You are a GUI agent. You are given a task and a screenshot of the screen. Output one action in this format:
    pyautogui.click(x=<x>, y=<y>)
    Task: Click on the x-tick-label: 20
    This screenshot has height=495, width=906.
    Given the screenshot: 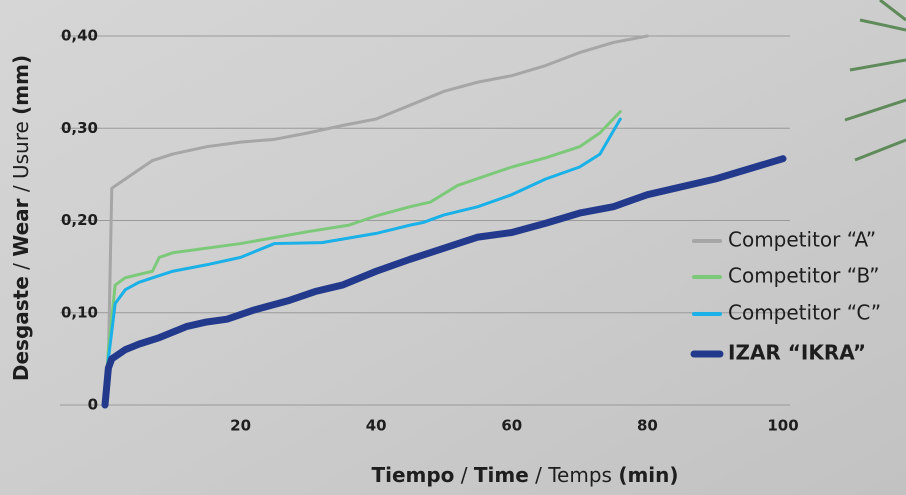 What is the action you would take?
    pyautogui.click(x=240, y=426)
    